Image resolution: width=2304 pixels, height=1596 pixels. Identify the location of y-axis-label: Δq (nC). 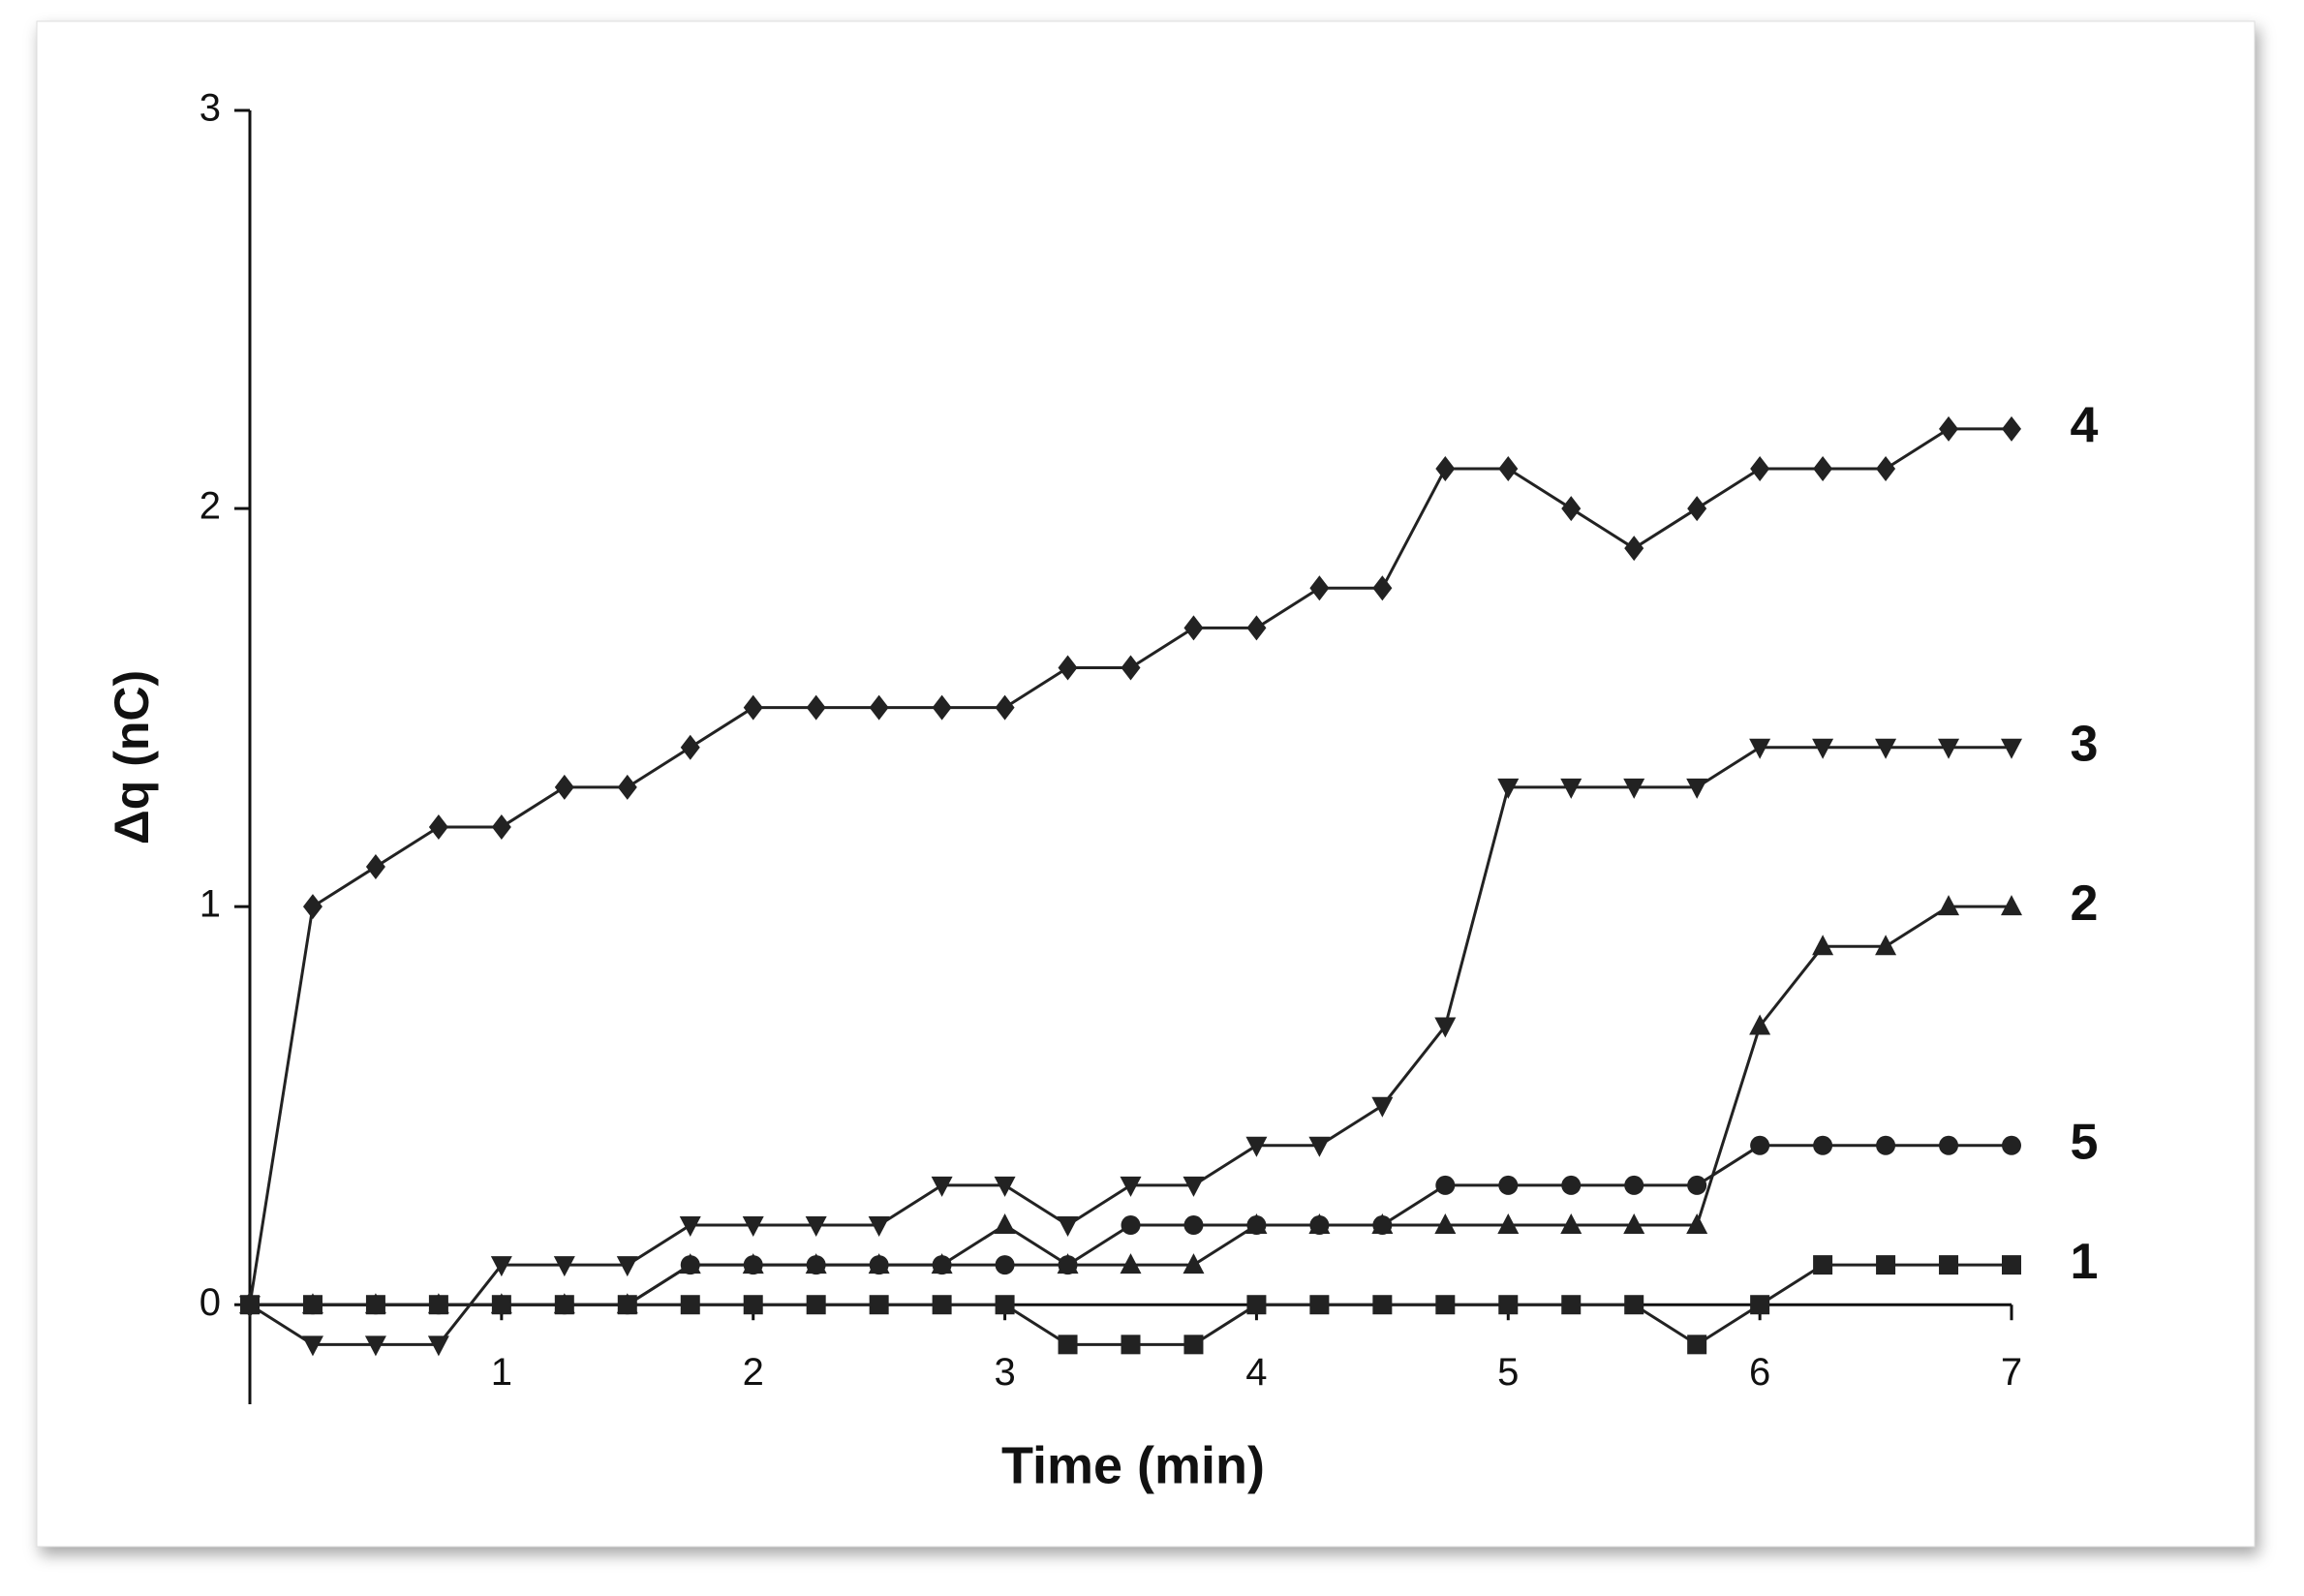
(132, 757).